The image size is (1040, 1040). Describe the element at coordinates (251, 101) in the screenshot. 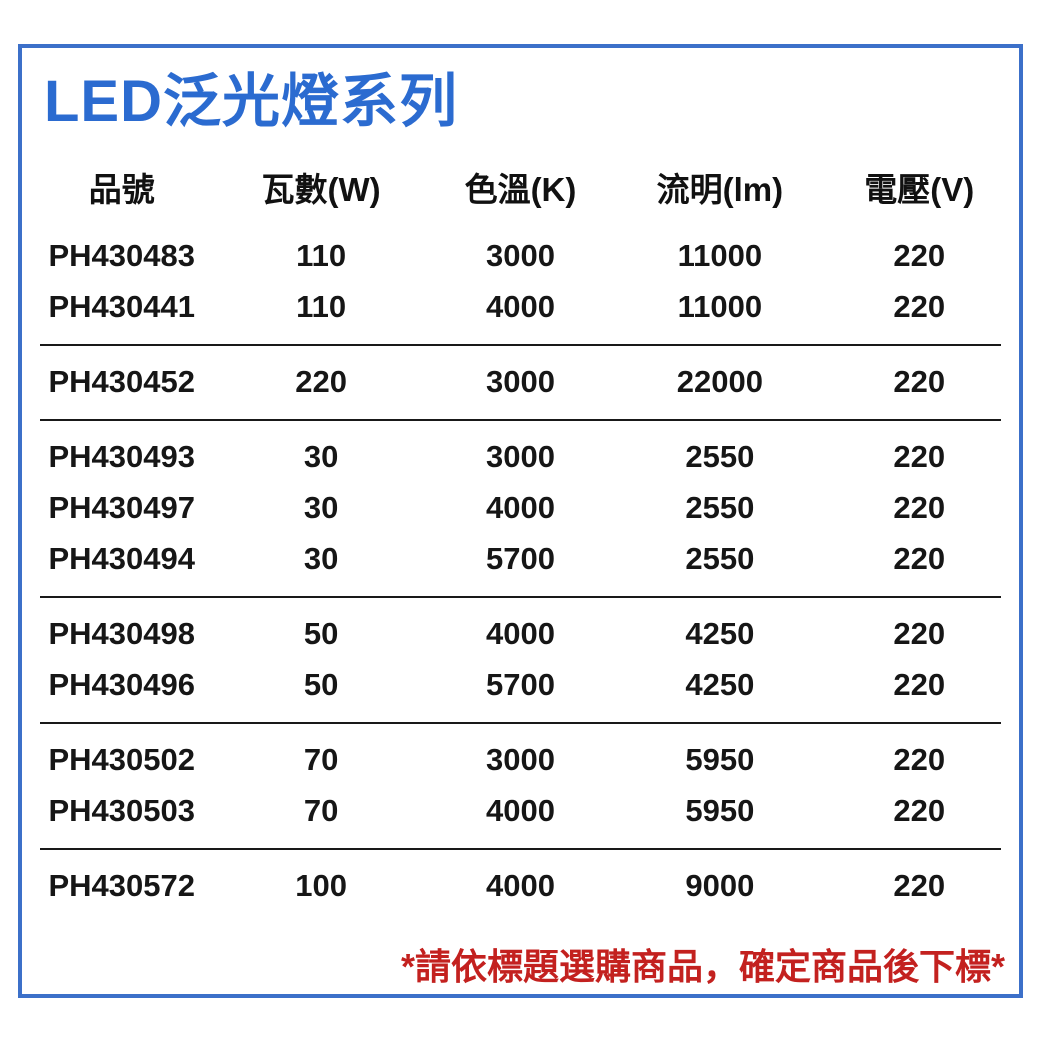

I see `page-title: LED泛光燈系列` at that location.